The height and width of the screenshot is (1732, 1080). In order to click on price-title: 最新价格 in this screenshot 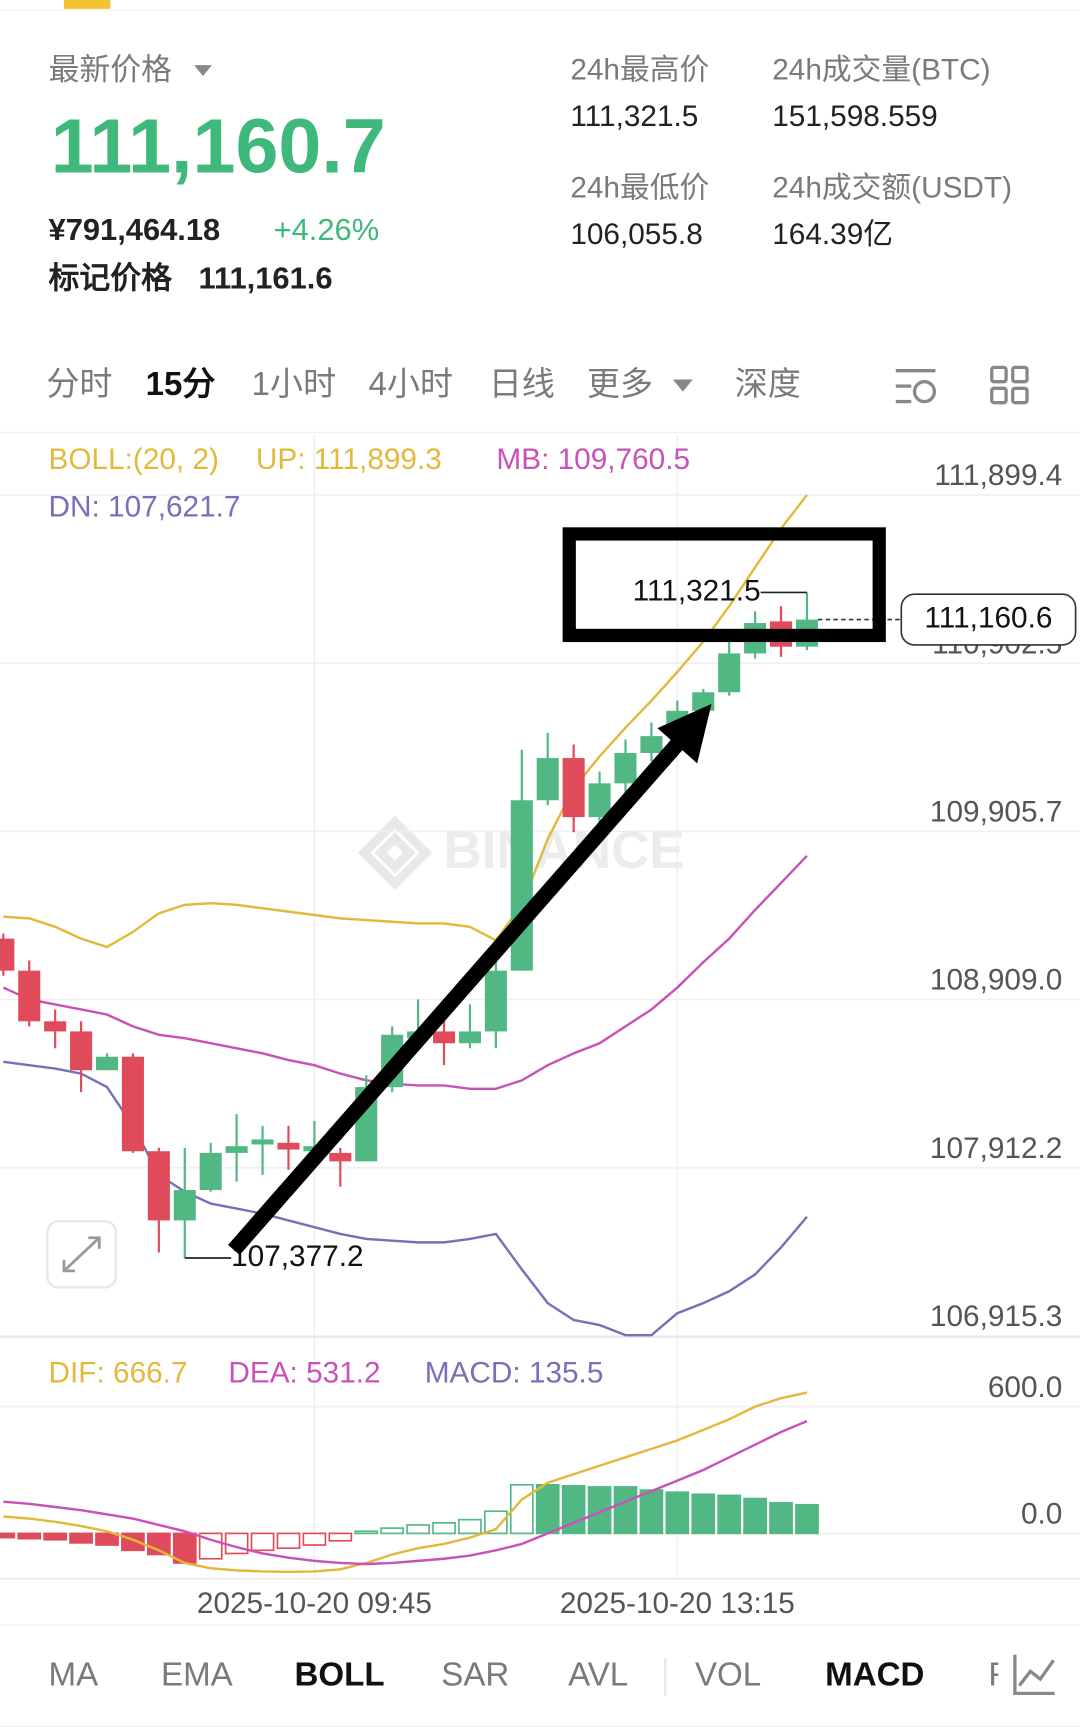, I will do `click(111, 69)`.